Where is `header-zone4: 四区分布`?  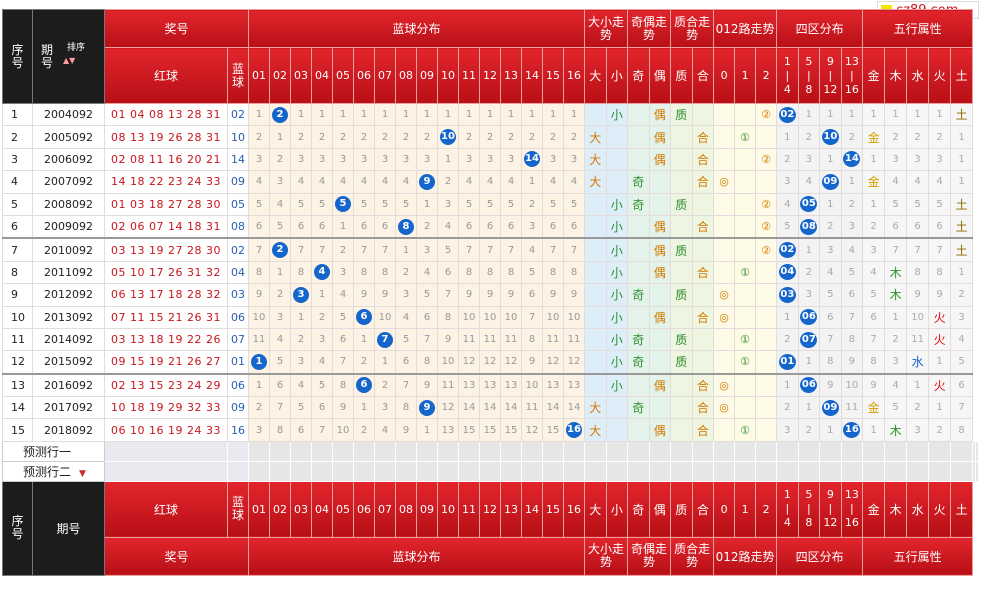
header-zone4: 四区分布 is located at coordinates (820, 28).